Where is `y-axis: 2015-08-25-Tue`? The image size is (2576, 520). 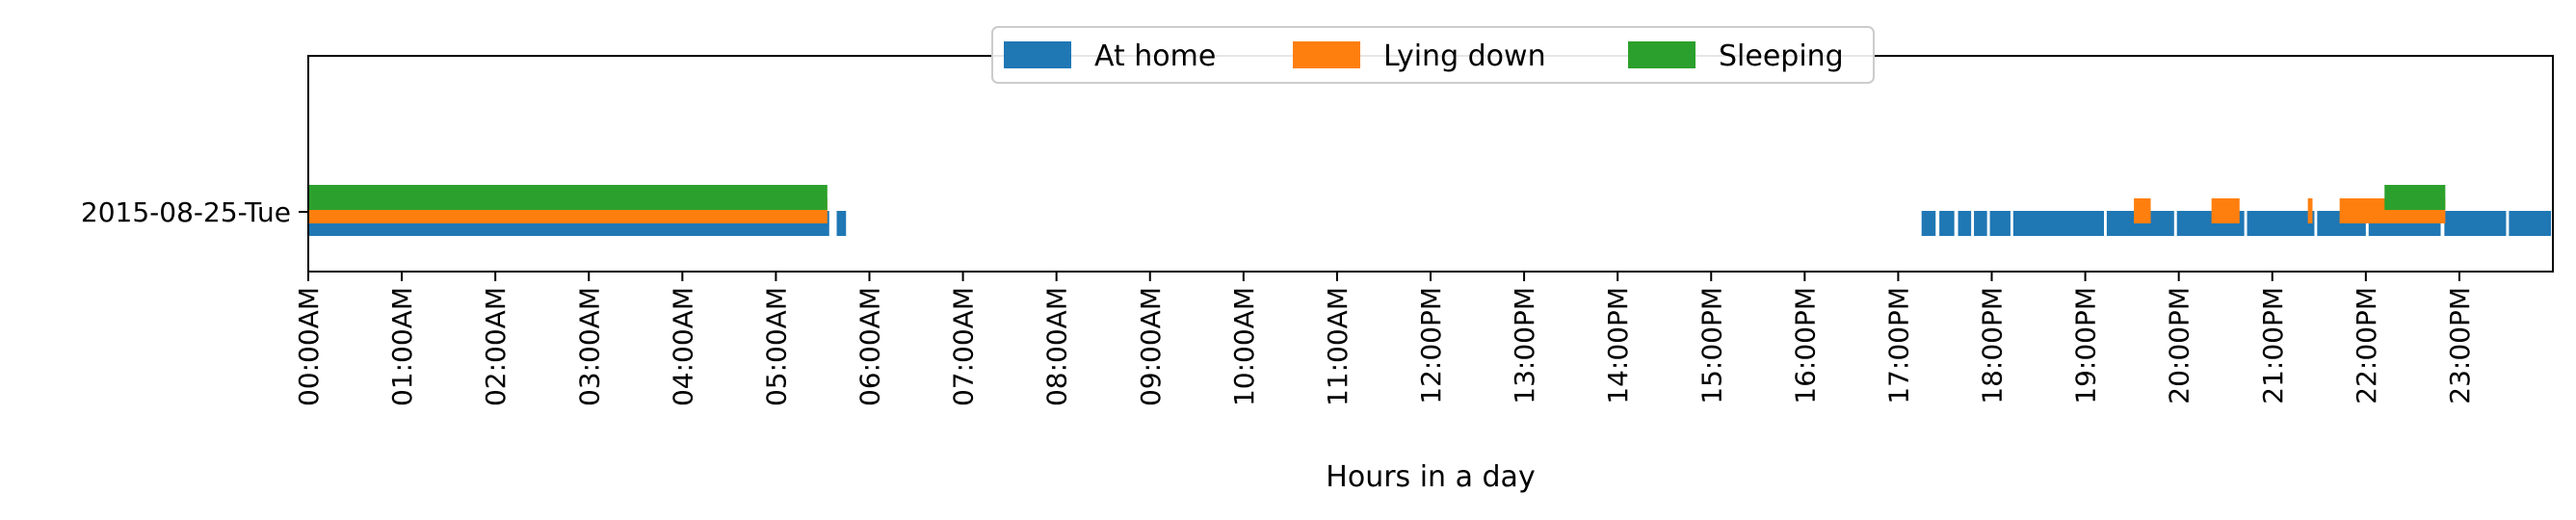
y-axis: 2015-08-25-Tue is located at coordinates (195, 212).